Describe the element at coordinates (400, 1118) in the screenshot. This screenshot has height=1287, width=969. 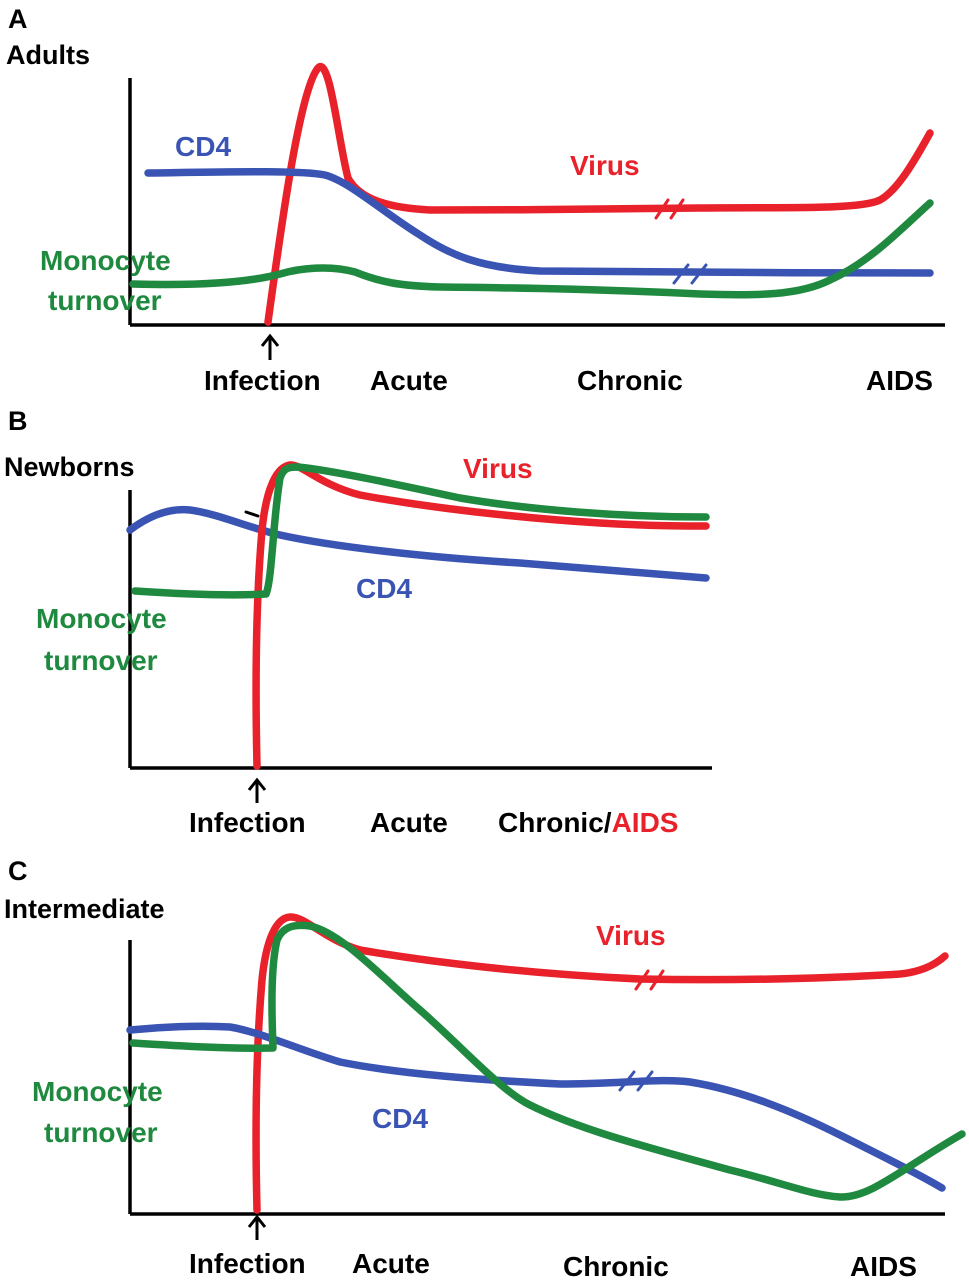
I see `panel-c-cd4-label: CD4` at that location.